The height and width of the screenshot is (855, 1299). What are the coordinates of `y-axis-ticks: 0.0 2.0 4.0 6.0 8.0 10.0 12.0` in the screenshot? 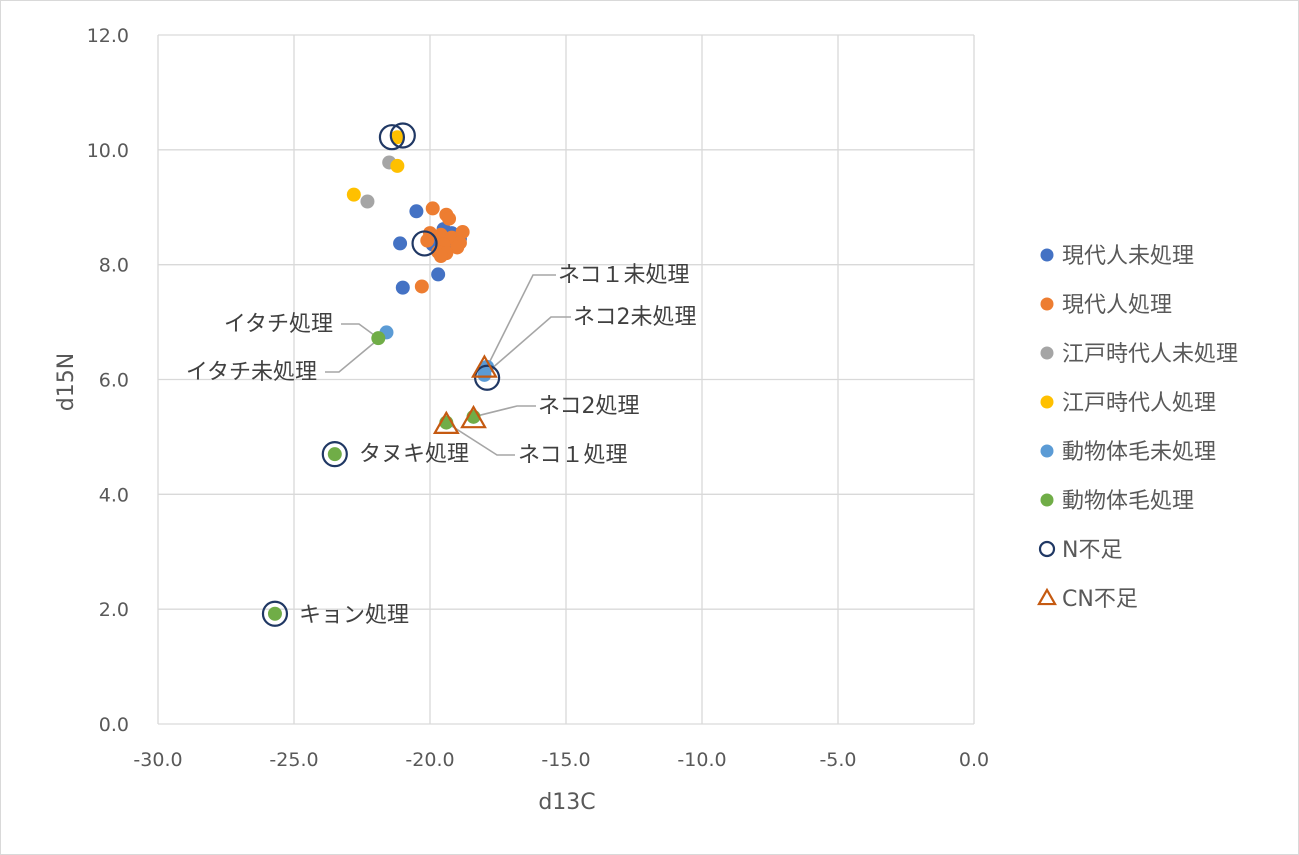 It's located at (108, 380).